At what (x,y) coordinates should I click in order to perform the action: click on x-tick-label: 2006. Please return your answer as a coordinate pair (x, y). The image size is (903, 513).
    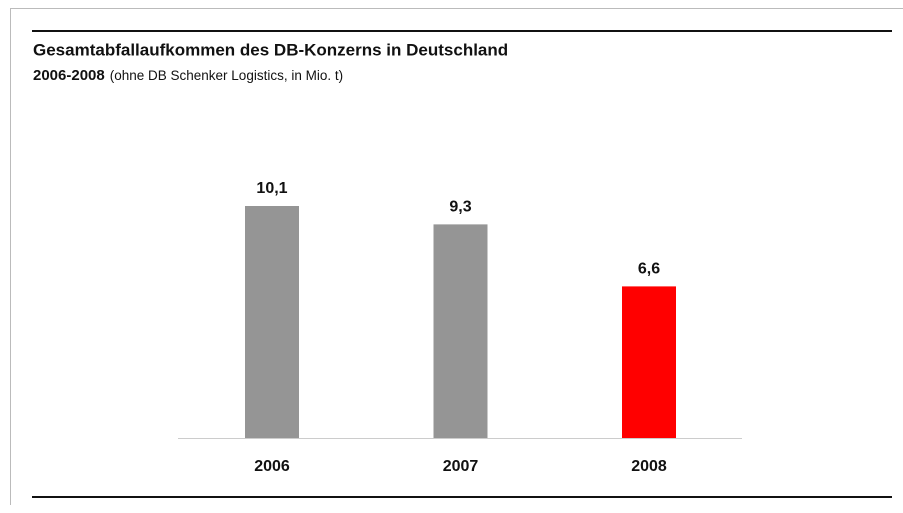
    Looking at the image, I should click on (272, 466).